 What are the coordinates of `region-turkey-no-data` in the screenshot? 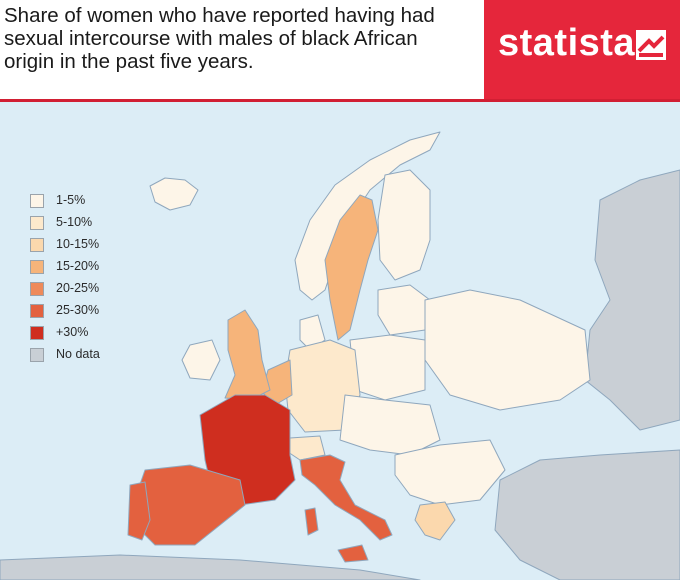 It's located at (587, 514).